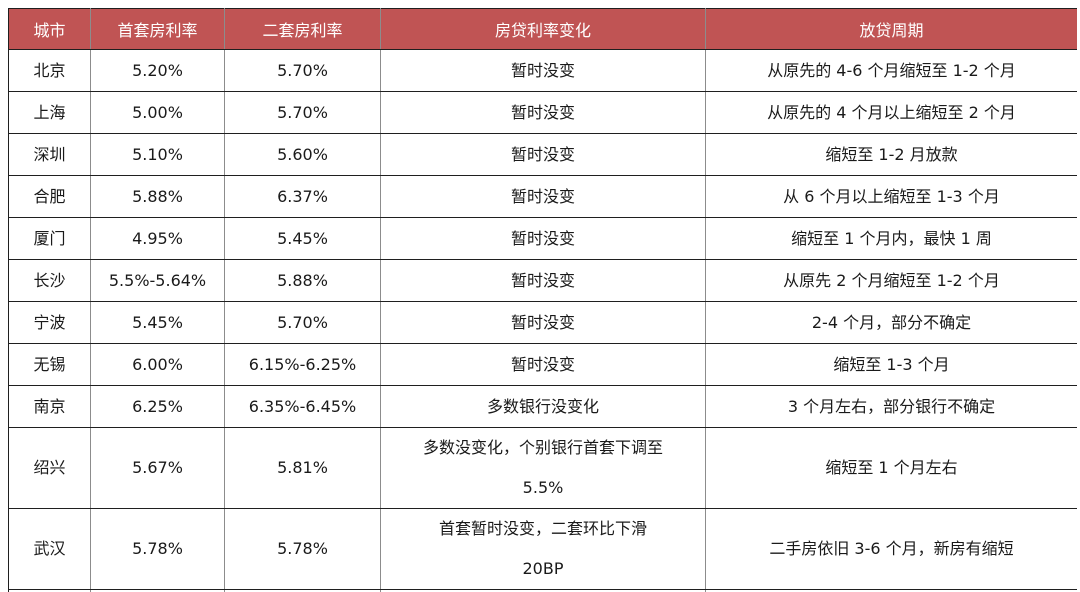 This screenshot has width=1080, height=592. Describe the element at coordinates (49, 364) in the screenshot. I see `cell-city: 无锡` at that location.